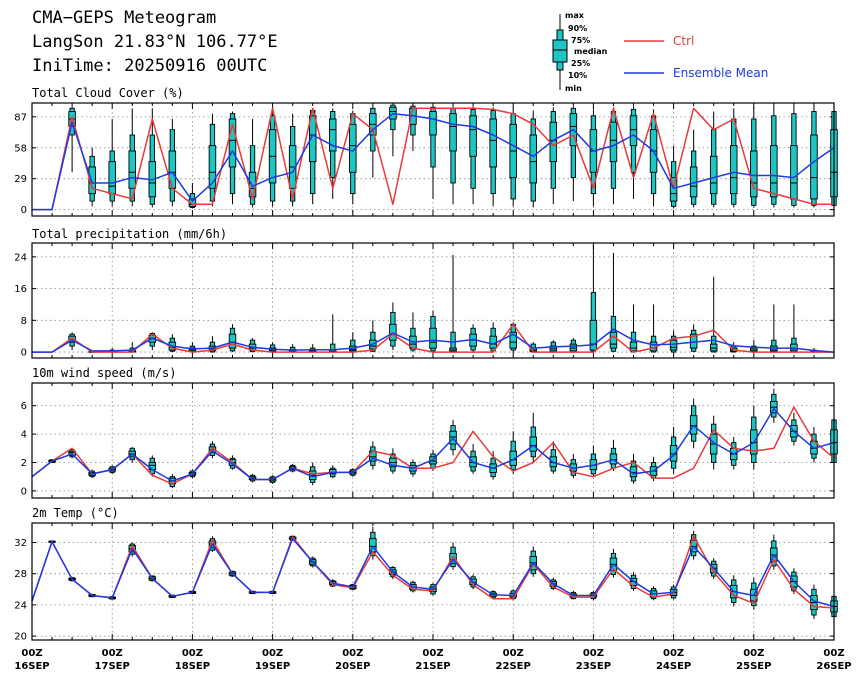 The image size is (860, 680). Describe the element at coordinates (513, 666) in the screenshot. I see `x-tick-label-date: 22SEP` at that location.